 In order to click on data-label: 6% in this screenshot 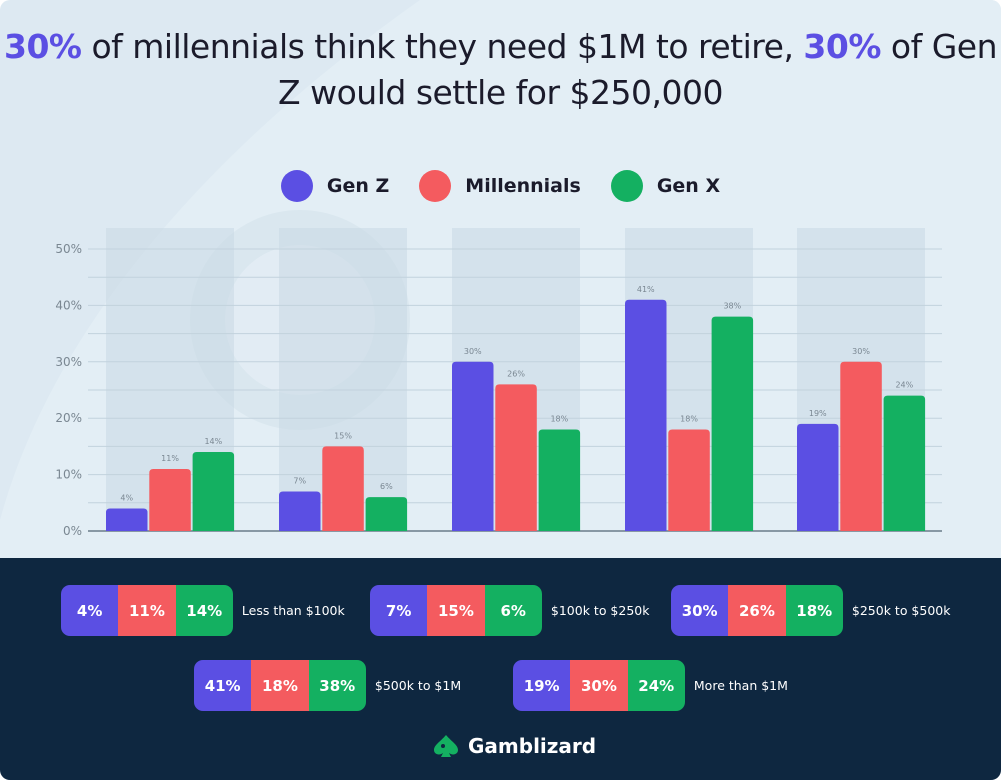, I will do `click(386, 486)`.